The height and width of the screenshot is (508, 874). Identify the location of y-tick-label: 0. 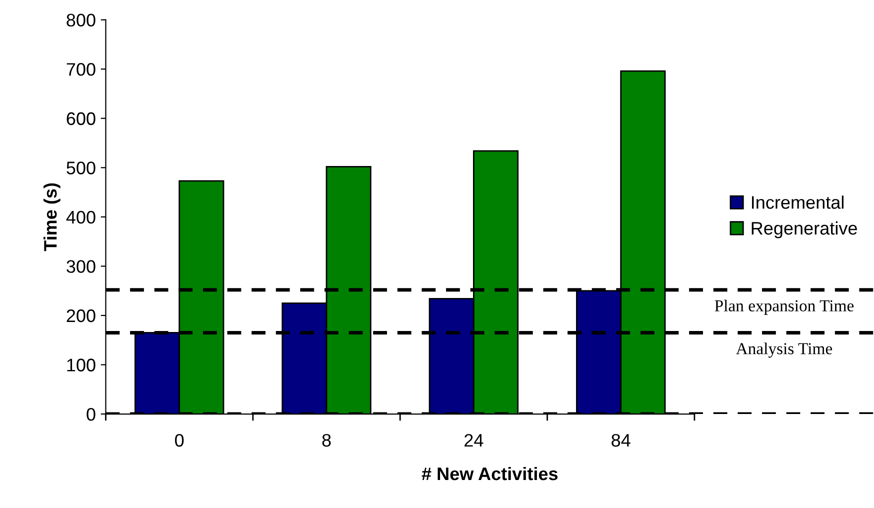
(91, 414).